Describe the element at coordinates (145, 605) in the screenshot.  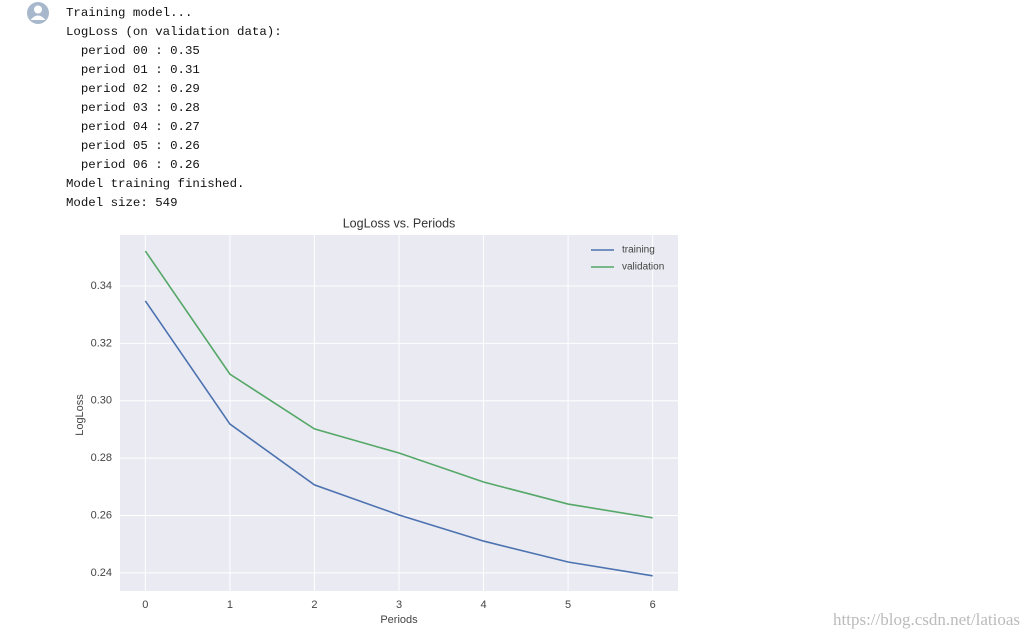
I see `x-tick-label: 0` at that location.